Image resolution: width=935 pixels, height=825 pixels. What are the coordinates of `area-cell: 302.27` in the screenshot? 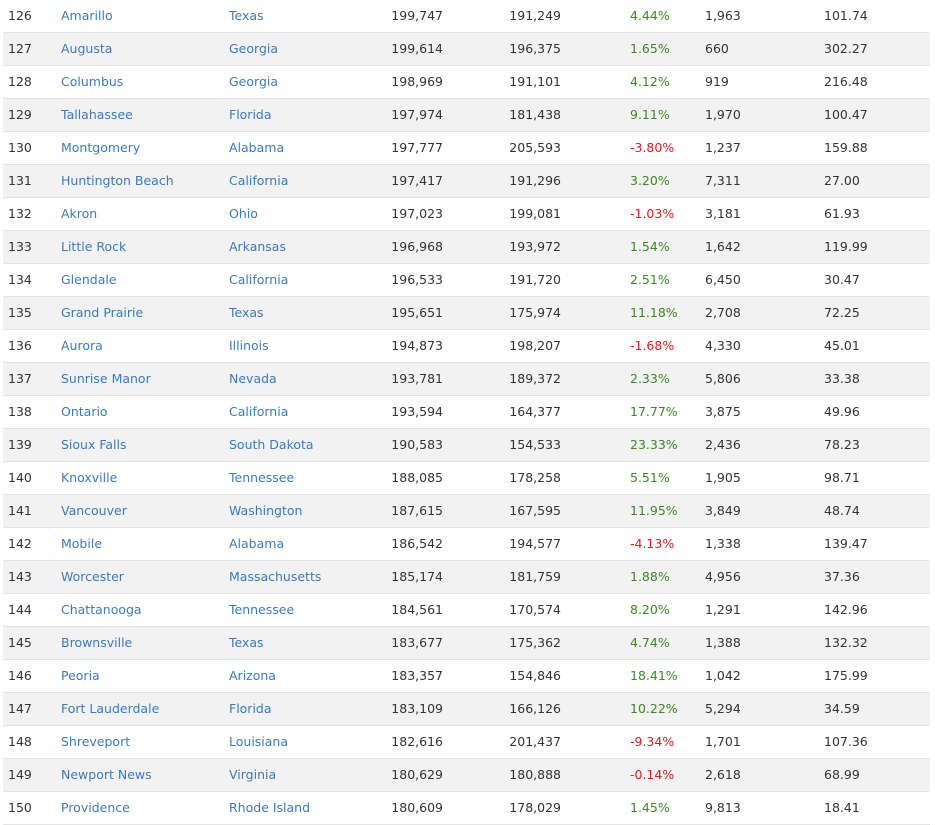 It's located at (846, 48).